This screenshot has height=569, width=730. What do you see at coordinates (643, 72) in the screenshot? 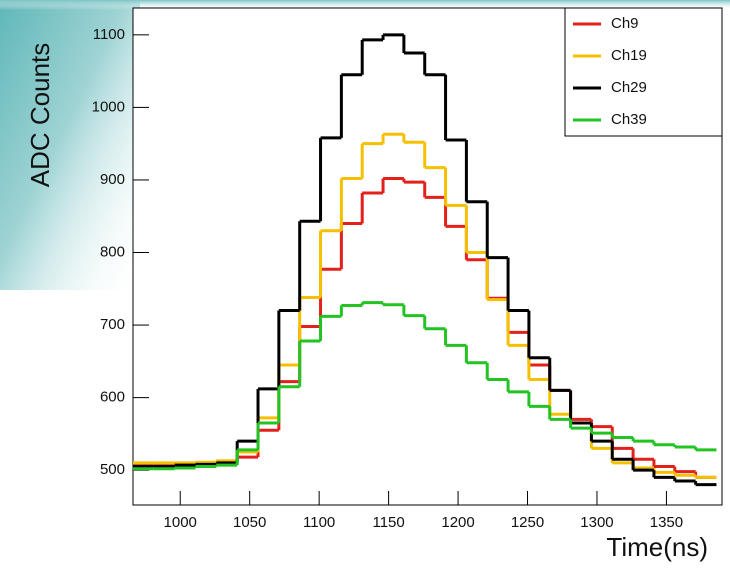
I see `legend-box` at bounding box center [643, 72].